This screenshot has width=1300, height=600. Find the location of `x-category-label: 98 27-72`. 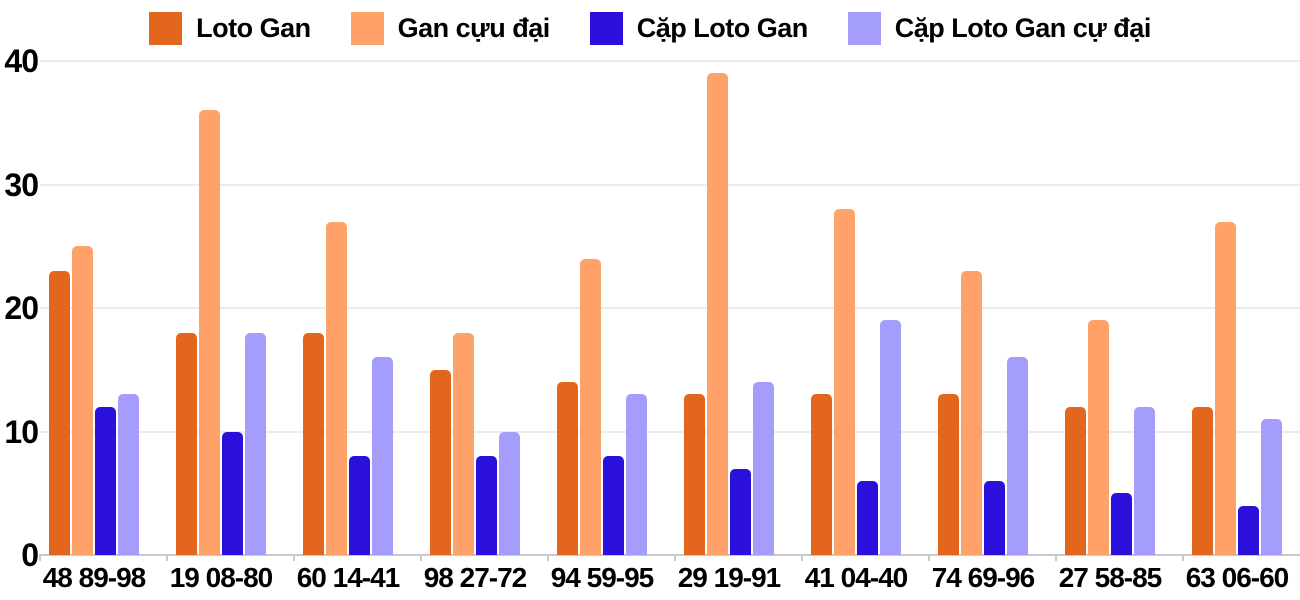

x-category-label: 98 27-72 is located at coordinates (475, 577).